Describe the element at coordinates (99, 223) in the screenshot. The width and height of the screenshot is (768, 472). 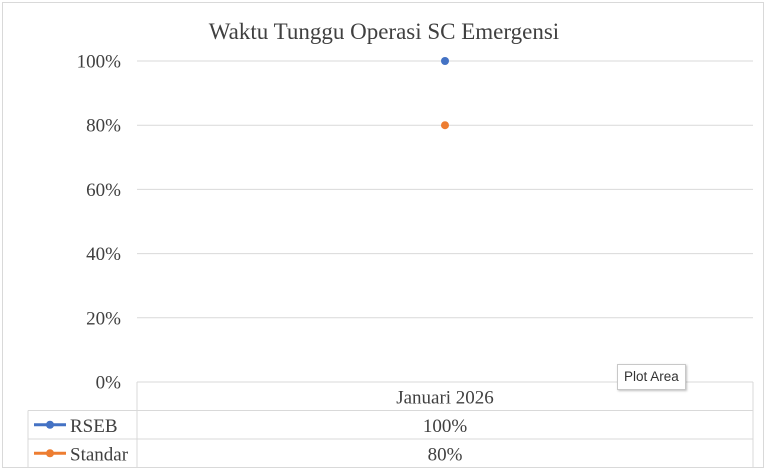
I see `y-axis-ticks: 0% 20% 40% 60% 80% 100%` at that location.